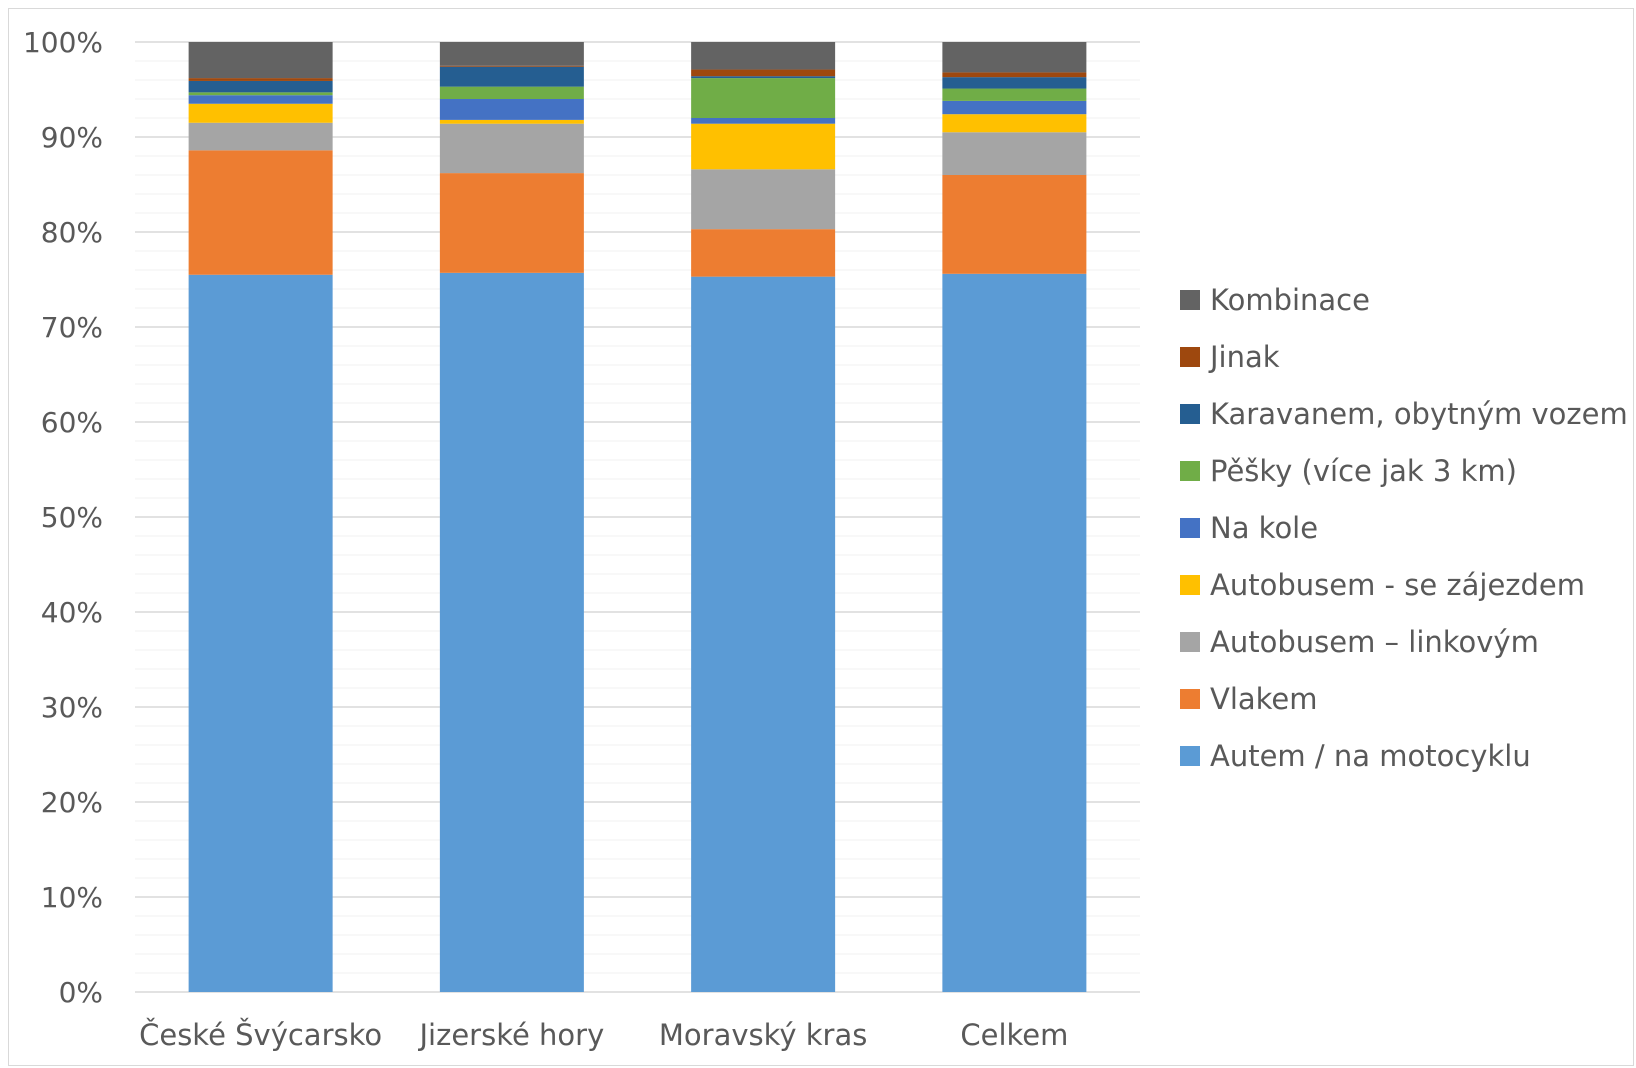 The width and height of the screenshot is (1636, 1068). I want to click on legend-label: Vlakem, so click(1264, 699).